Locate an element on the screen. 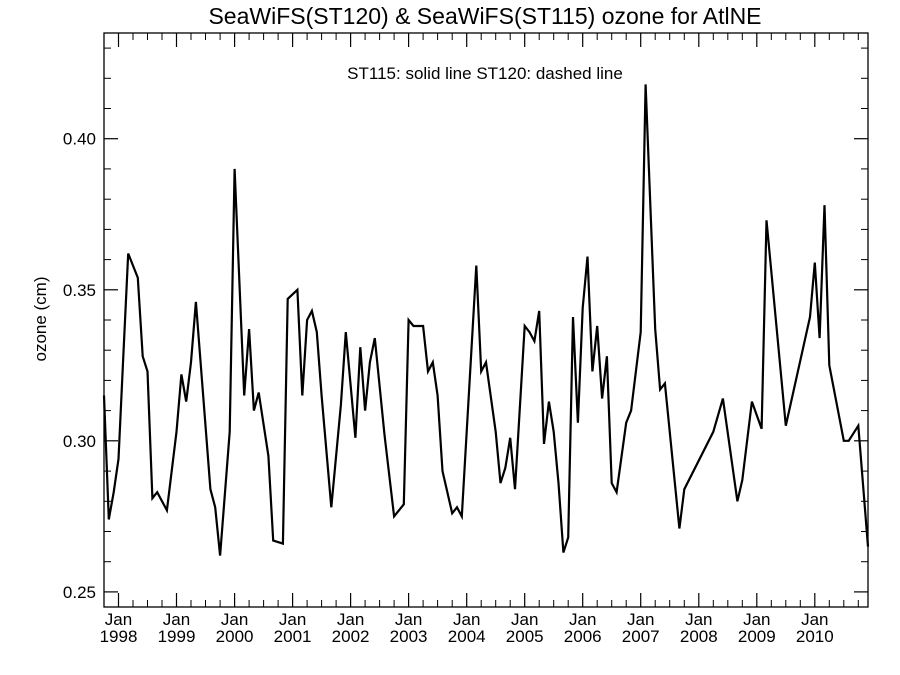 This screenshot has width=900, height=675. y-tick-label: 0.35 is located at coordinates (79, 290).